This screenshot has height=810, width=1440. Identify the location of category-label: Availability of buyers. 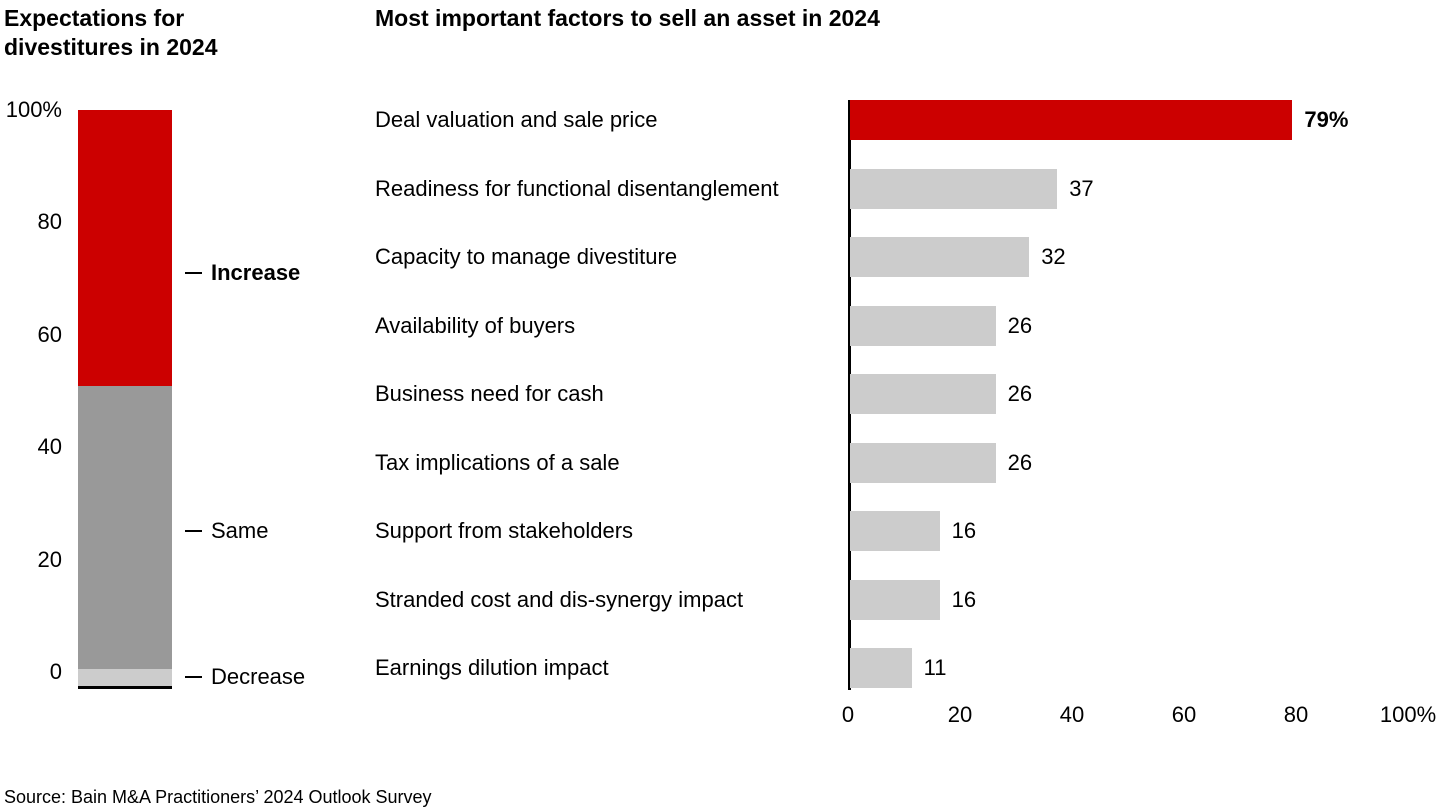
(475, 325).